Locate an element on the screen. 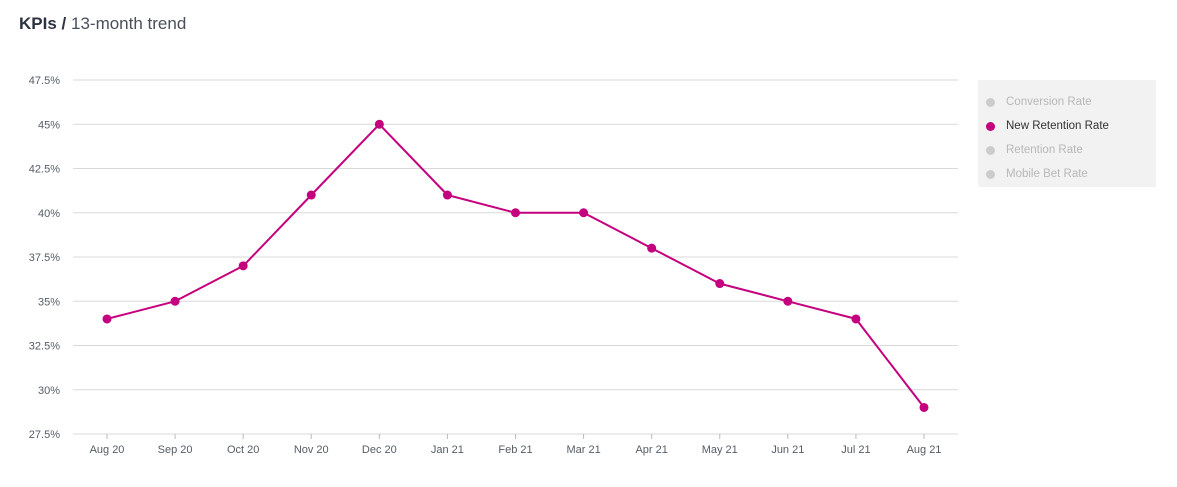  title-subtitle: 13-month trend is located at coordinates (129, 23).